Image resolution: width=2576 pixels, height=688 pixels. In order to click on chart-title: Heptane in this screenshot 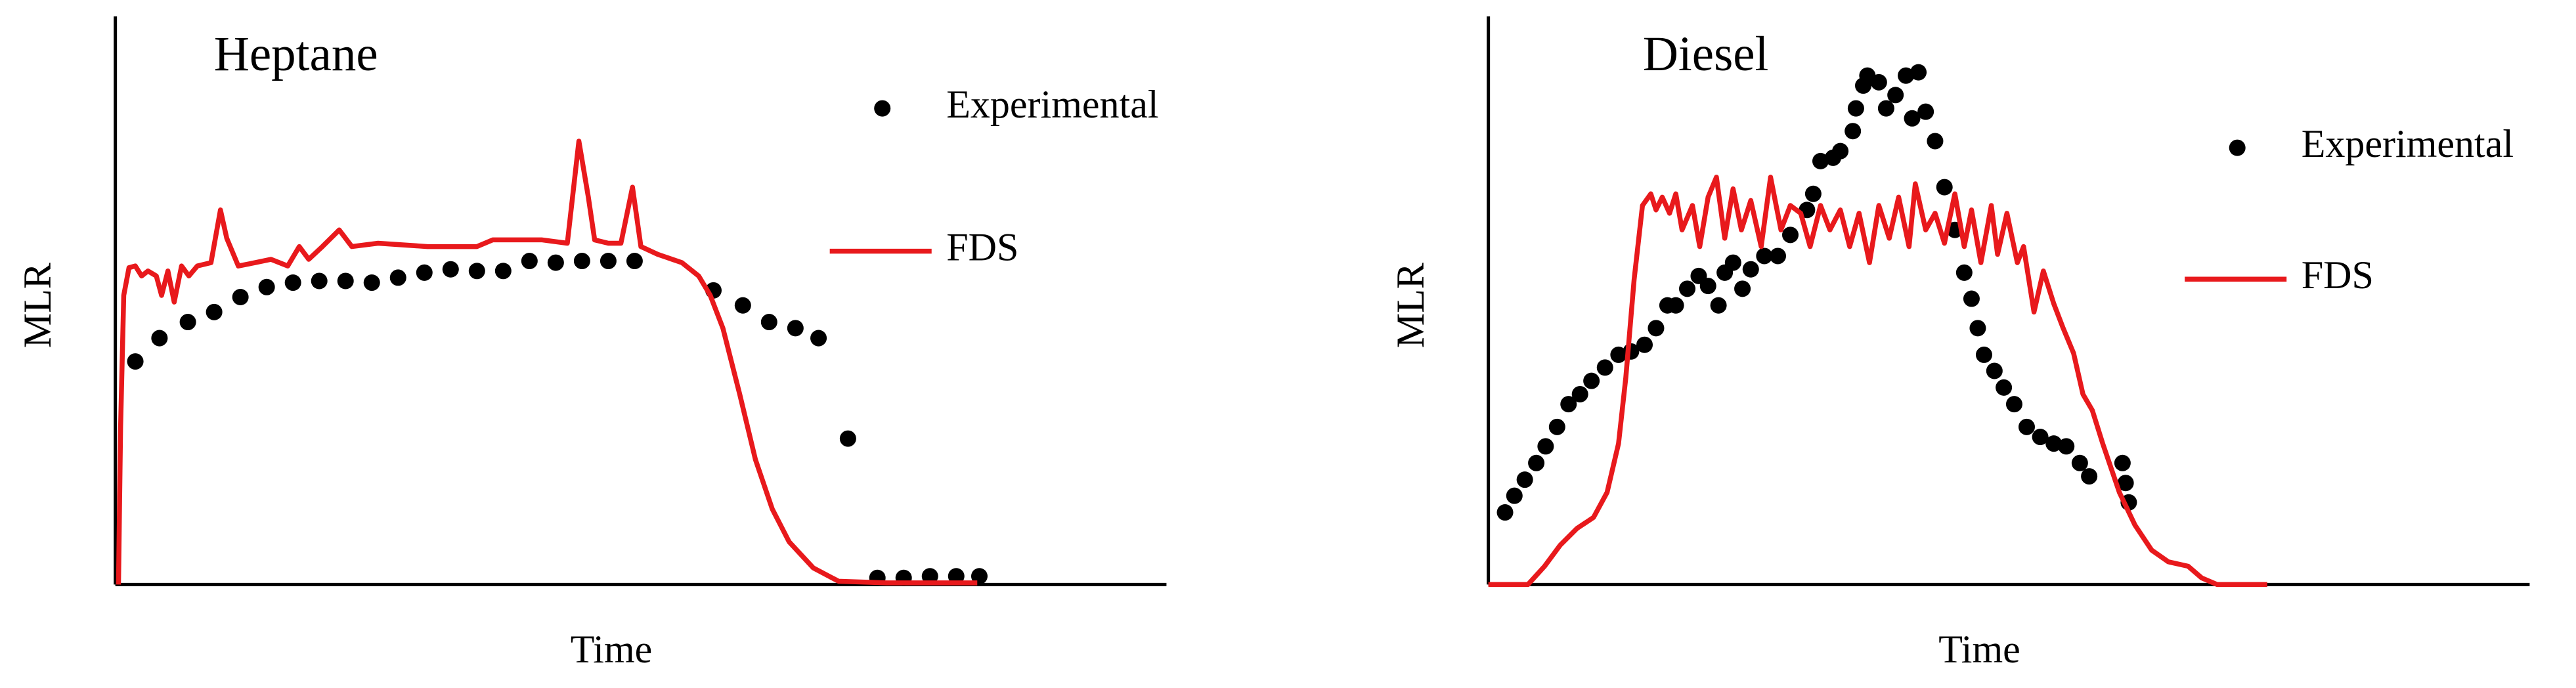, I will do `click(296, 54)`.